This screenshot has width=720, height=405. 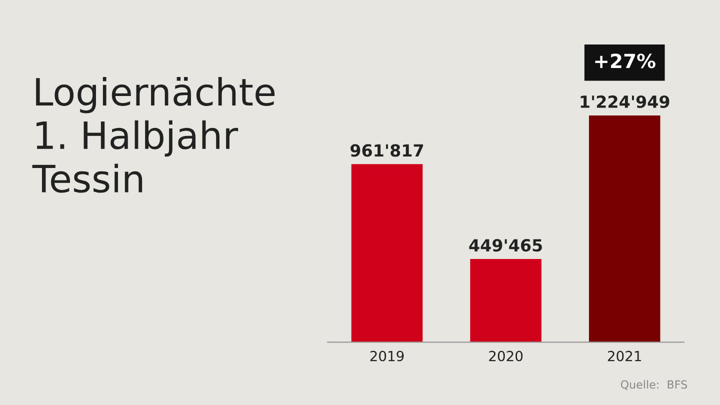 I want to click on annotation: +27%, so click(x=625, y=61).